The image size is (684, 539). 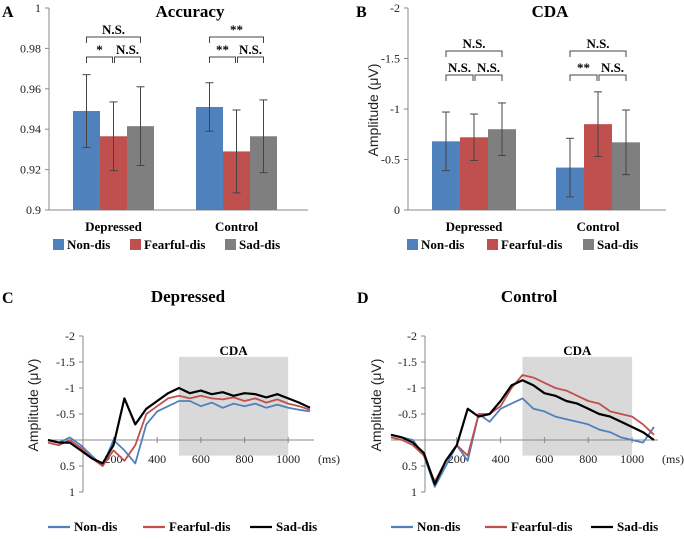 What do you see at coordinates (577, 406) in the screenshot?
I see `cda-window` at bounding box center [577, 406].